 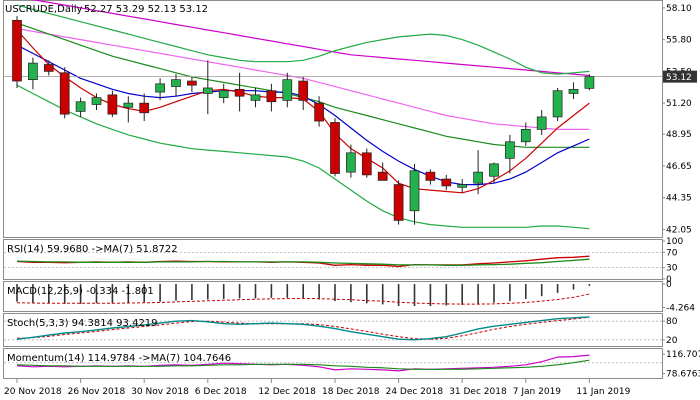 I want to click on stoch-panel-frame, so click(x=333, y=330).